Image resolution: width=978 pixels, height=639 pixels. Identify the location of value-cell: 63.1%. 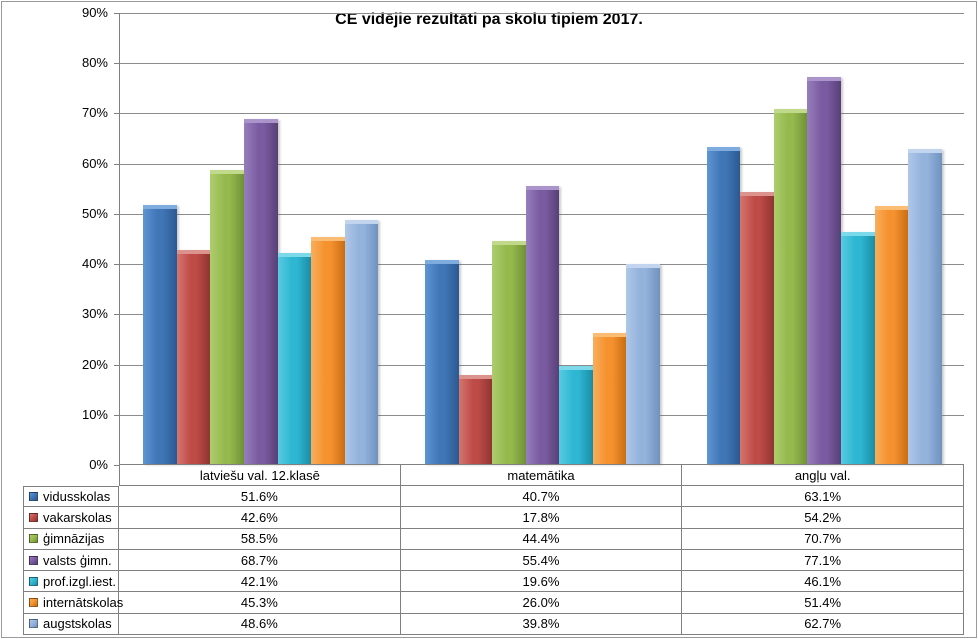
(823, 497).